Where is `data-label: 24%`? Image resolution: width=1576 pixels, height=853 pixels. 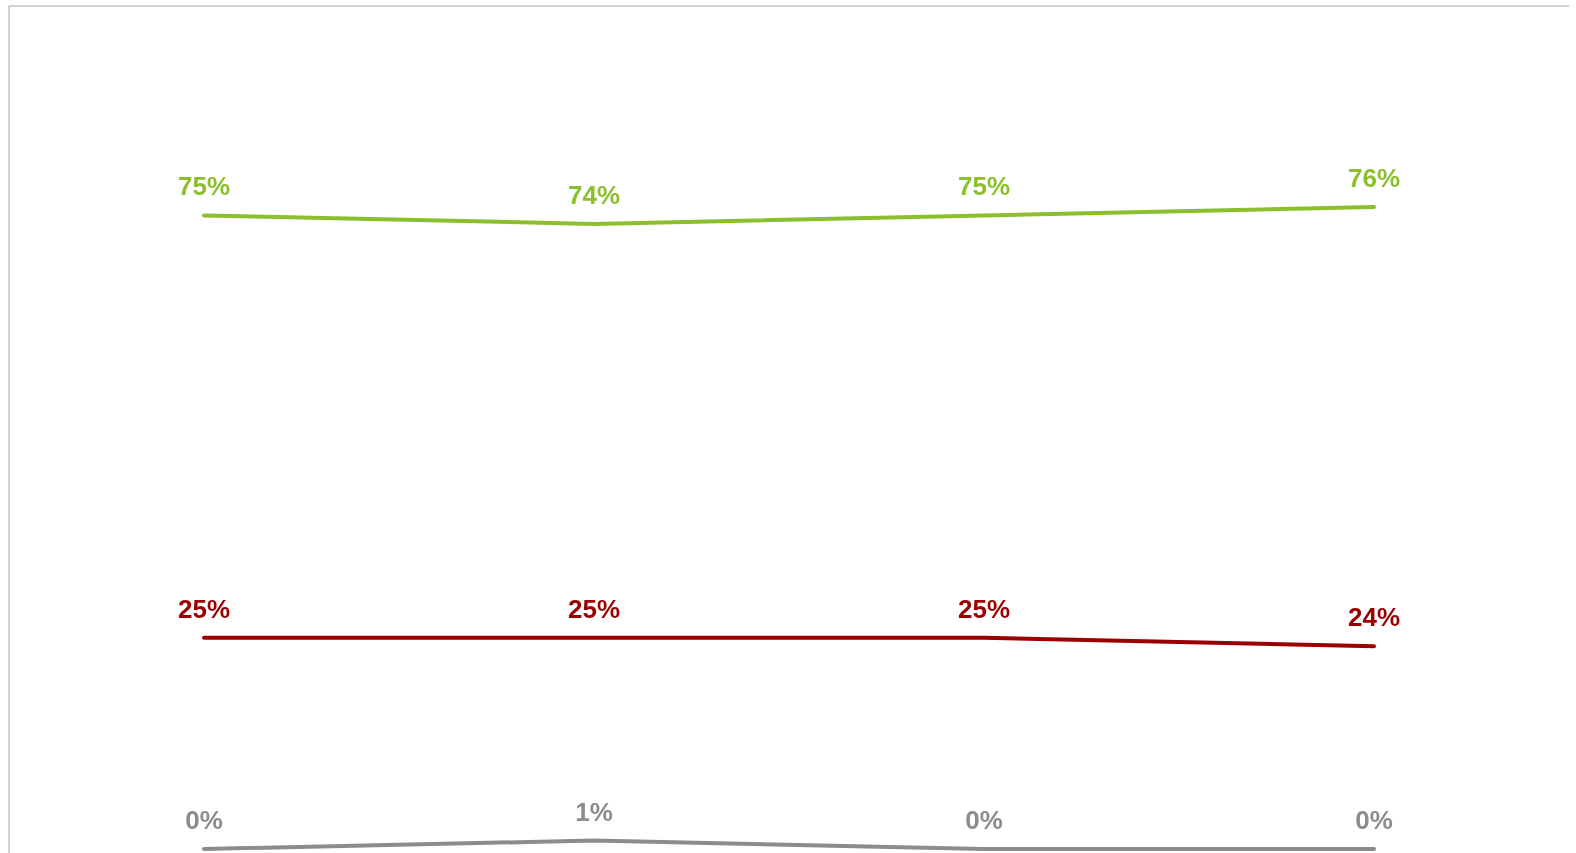 data-label: 24% is located at coordinates (1374, 617).